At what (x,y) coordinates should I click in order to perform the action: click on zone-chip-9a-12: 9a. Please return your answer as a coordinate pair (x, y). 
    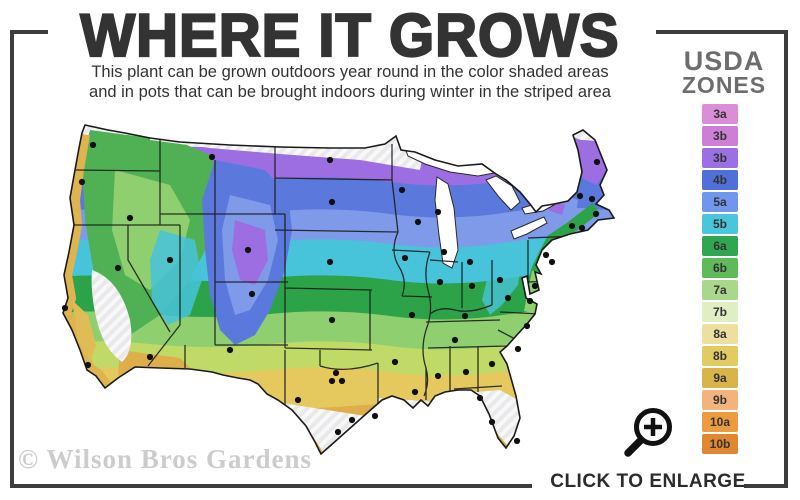
    Looking at the image, I should click on (720, 378).